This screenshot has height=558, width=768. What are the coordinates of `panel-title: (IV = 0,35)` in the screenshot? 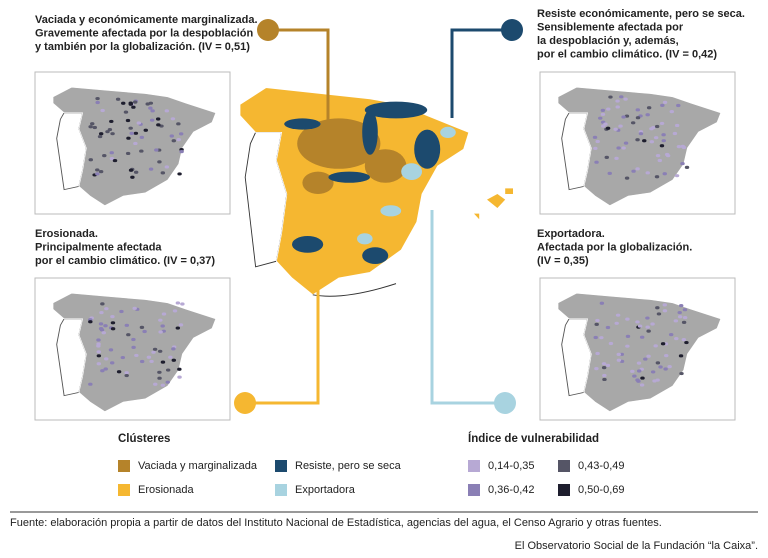 It's located at (563, 261).